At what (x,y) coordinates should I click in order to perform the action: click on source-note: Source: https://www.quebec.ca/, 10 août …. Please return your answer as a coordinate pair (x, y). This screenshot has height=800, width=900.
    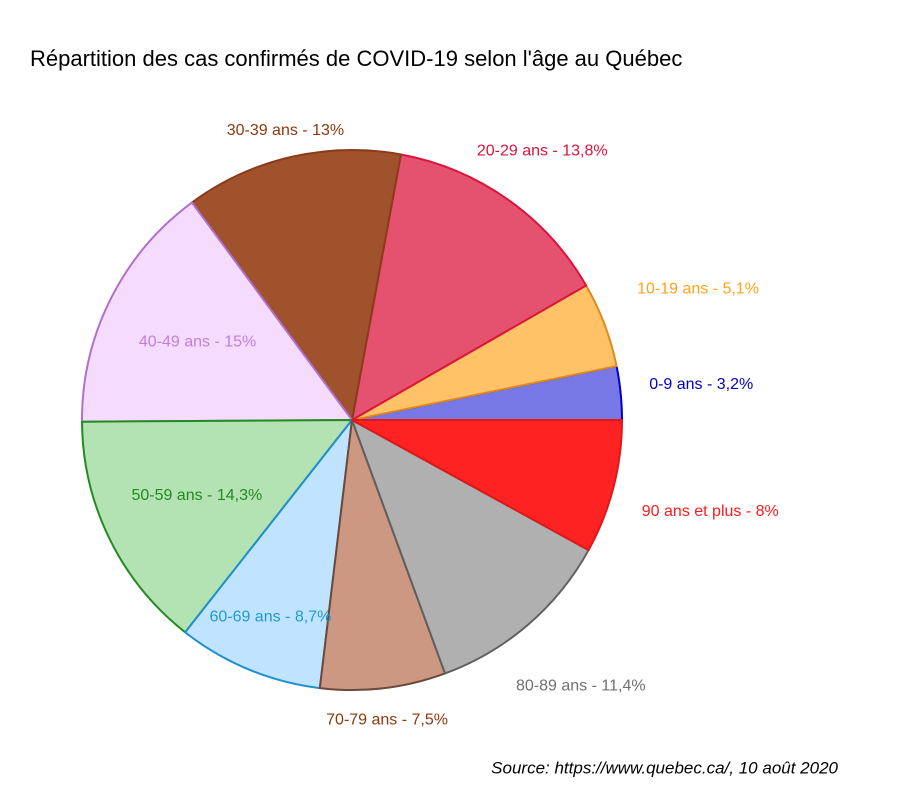
    Looking at the image, I should click on (664, 767).